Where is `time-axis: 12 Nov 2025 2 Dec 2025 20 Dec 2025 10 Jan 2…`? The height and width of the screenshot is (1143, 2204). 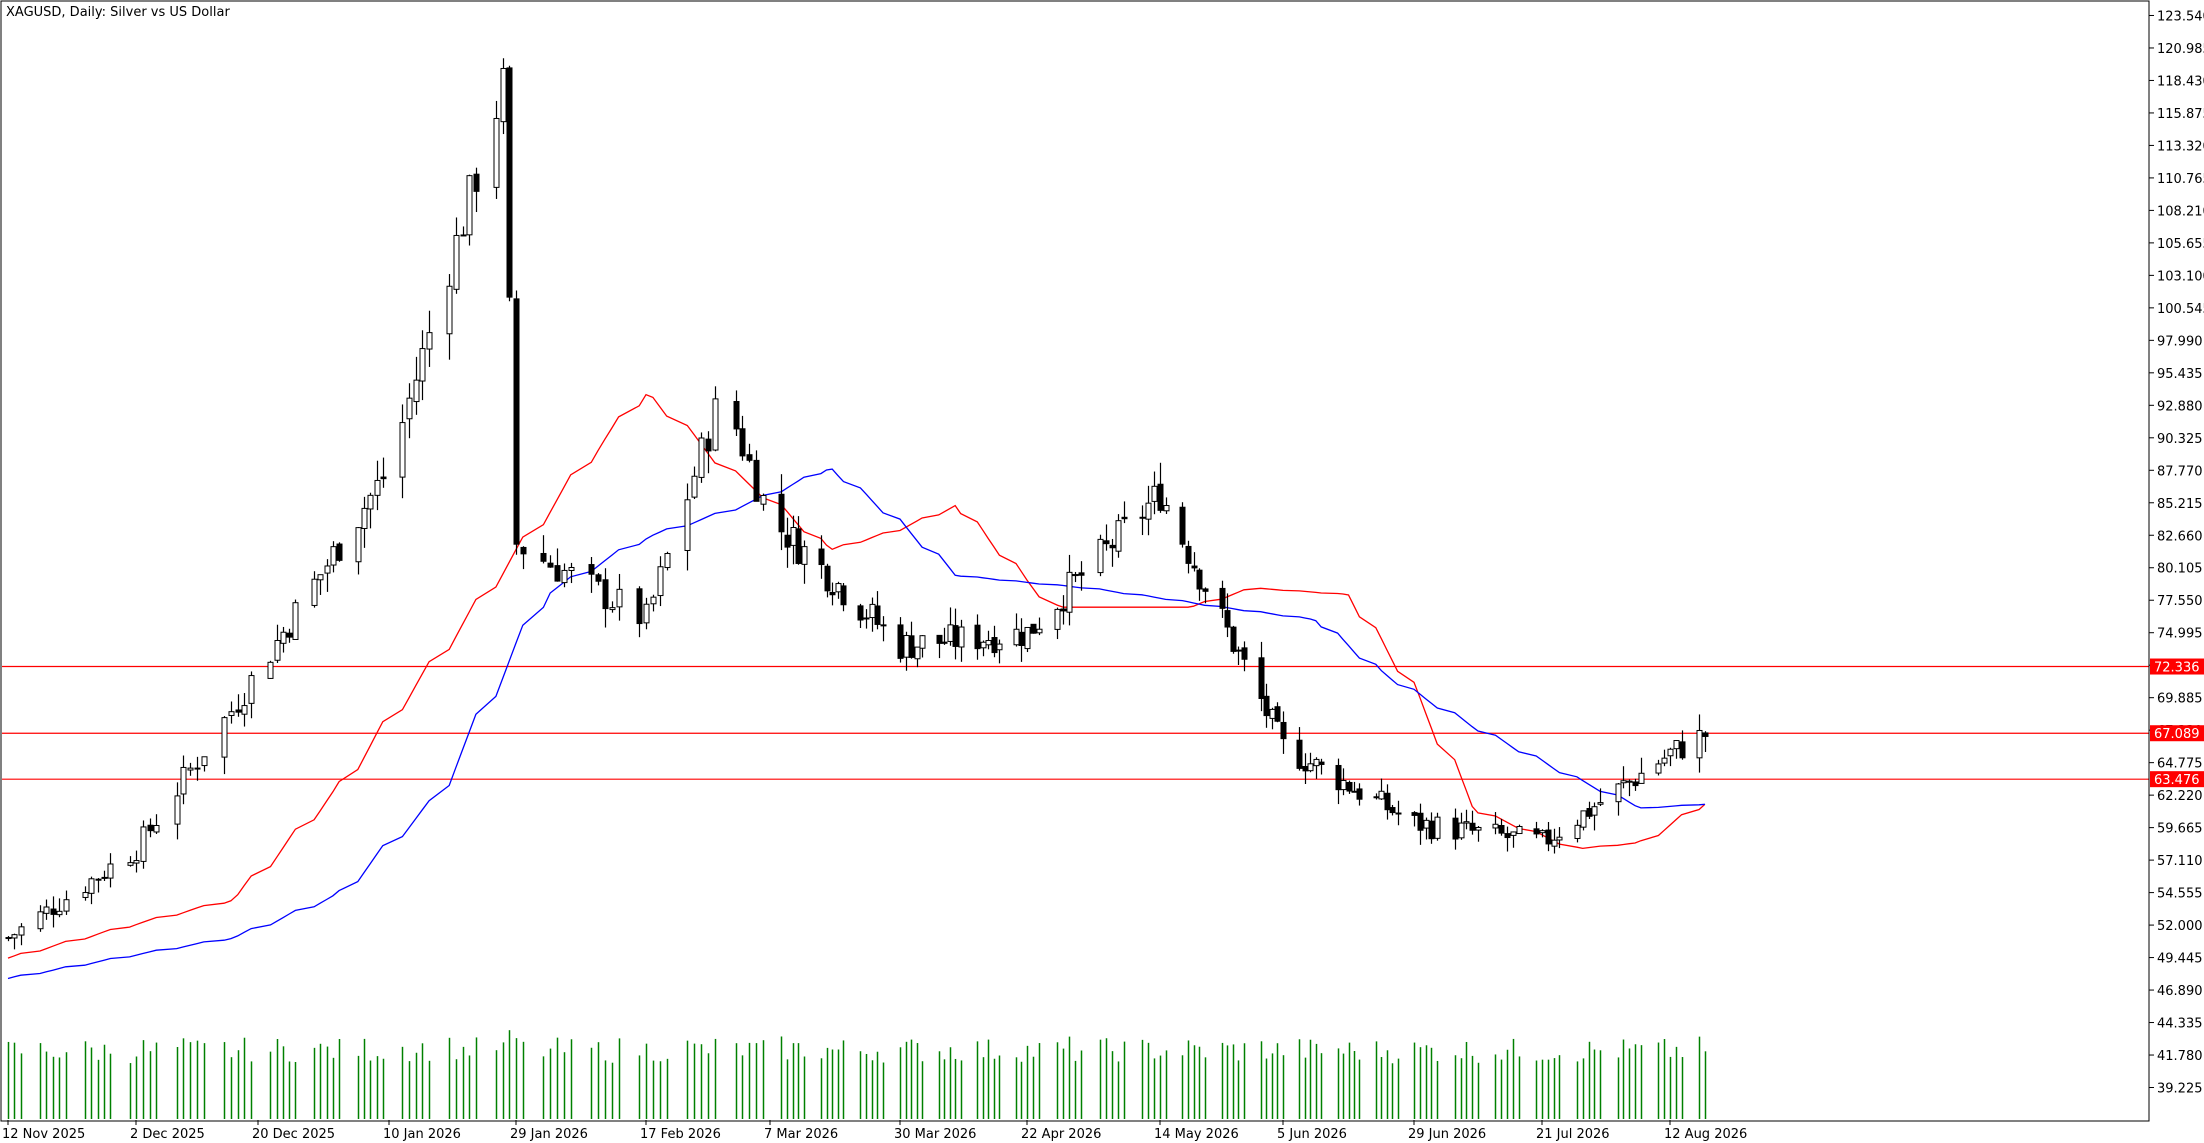
time-axis: 12 Nov 2025 2 Dec 2025 20 Dec 2025 10 Jan 2… is located at coordinates (874, 1131).